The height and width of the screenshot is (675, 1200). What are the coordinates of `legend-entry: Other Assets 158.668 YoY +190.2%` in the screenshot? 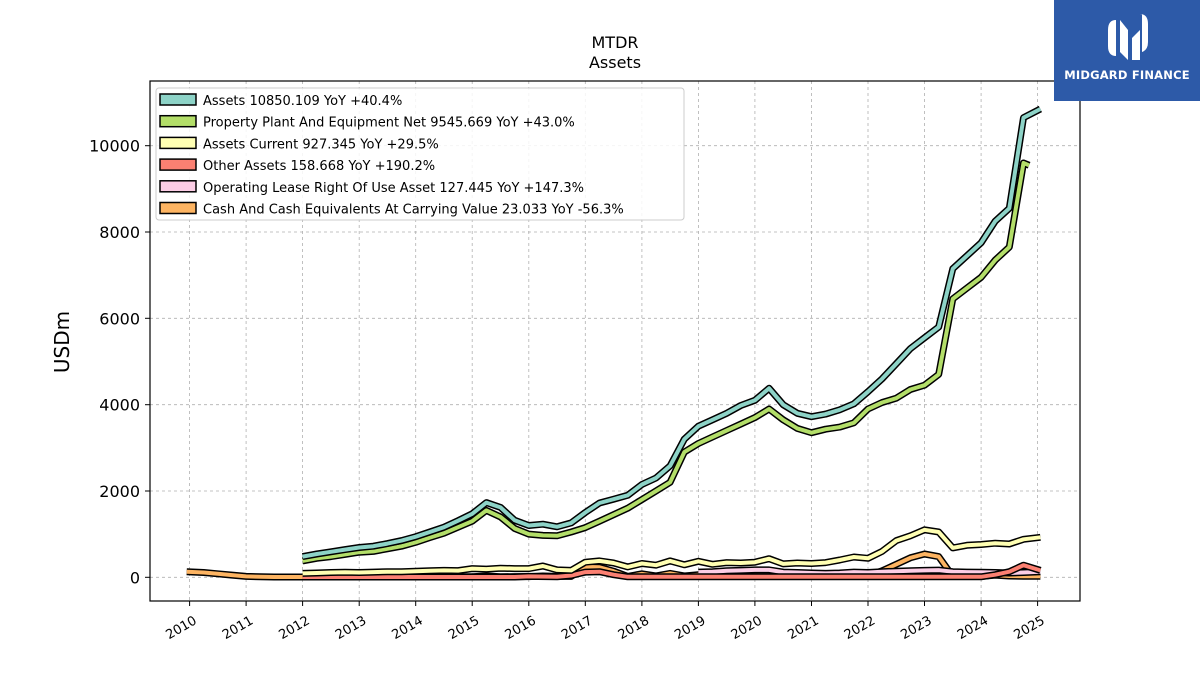 It's located at (319, 166).